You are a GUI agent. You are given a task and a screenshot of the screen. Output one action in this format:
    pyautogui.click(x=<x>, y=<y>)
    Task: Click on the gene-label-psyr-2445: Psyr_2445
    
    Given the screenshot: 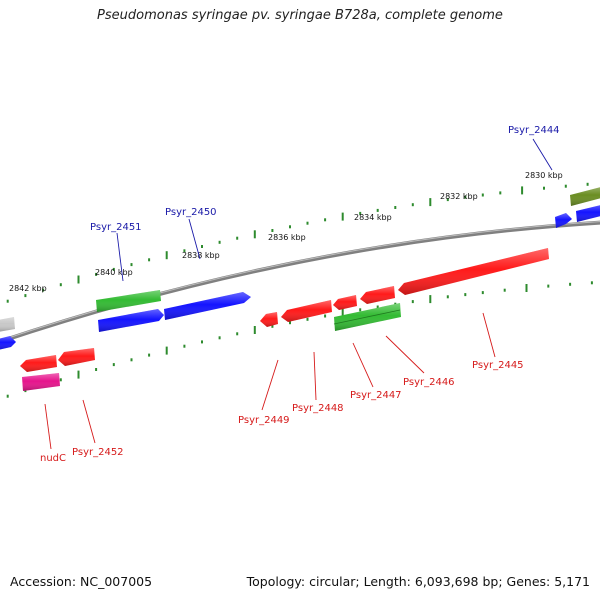 What is the action you would take?
    pyautogui.click(x=498, y=365)
    